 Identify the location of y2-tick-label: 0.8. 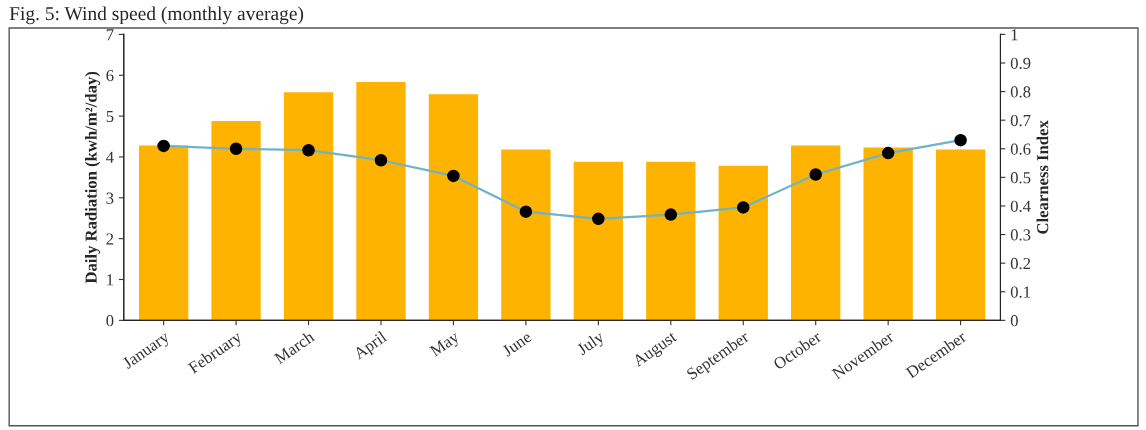
(1020, 92).